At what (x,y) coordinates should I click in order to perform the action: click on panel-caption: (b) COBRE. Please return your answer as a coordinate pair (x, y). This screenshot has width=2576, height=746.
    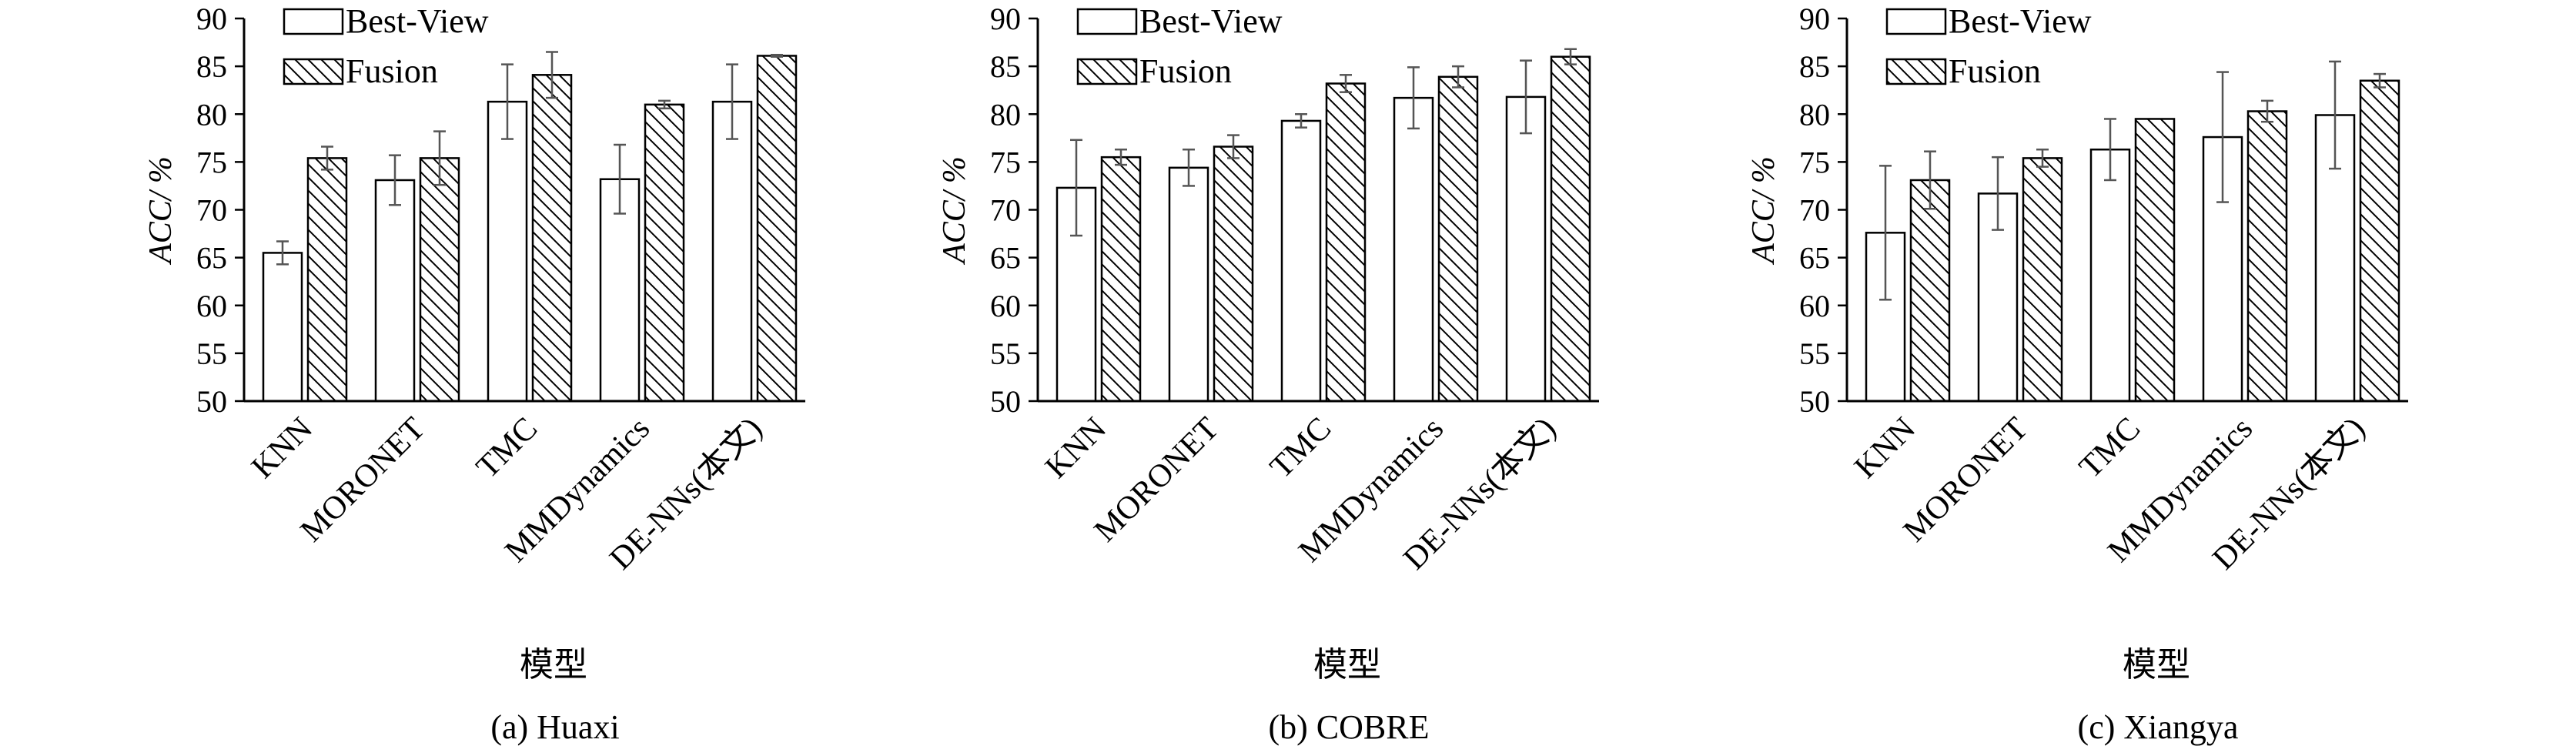
    Looking at the image, I should click on (1350, 727).